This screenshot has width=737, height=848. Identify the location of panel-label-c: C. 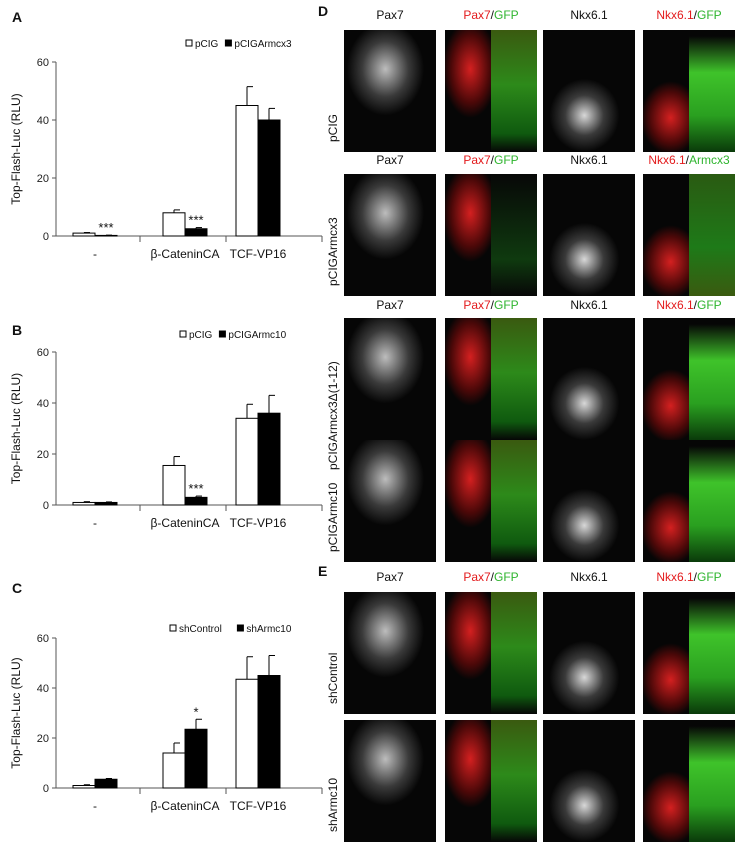
(17, 588).